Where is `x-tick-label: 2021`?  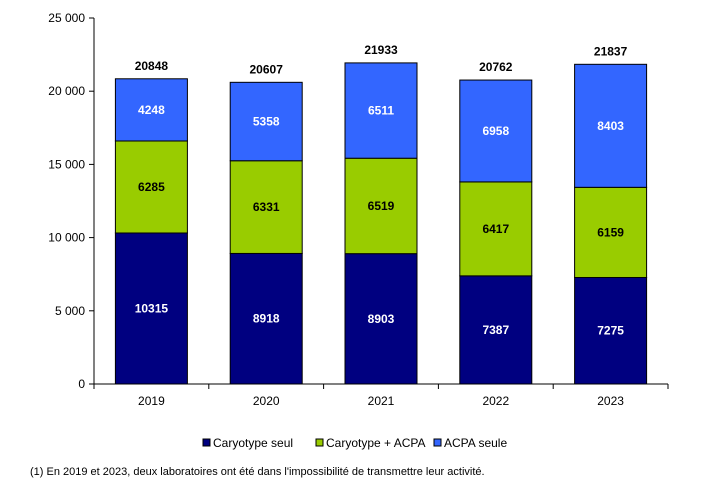 x-tick-label: 2021 is located at coordinates (381, 401).